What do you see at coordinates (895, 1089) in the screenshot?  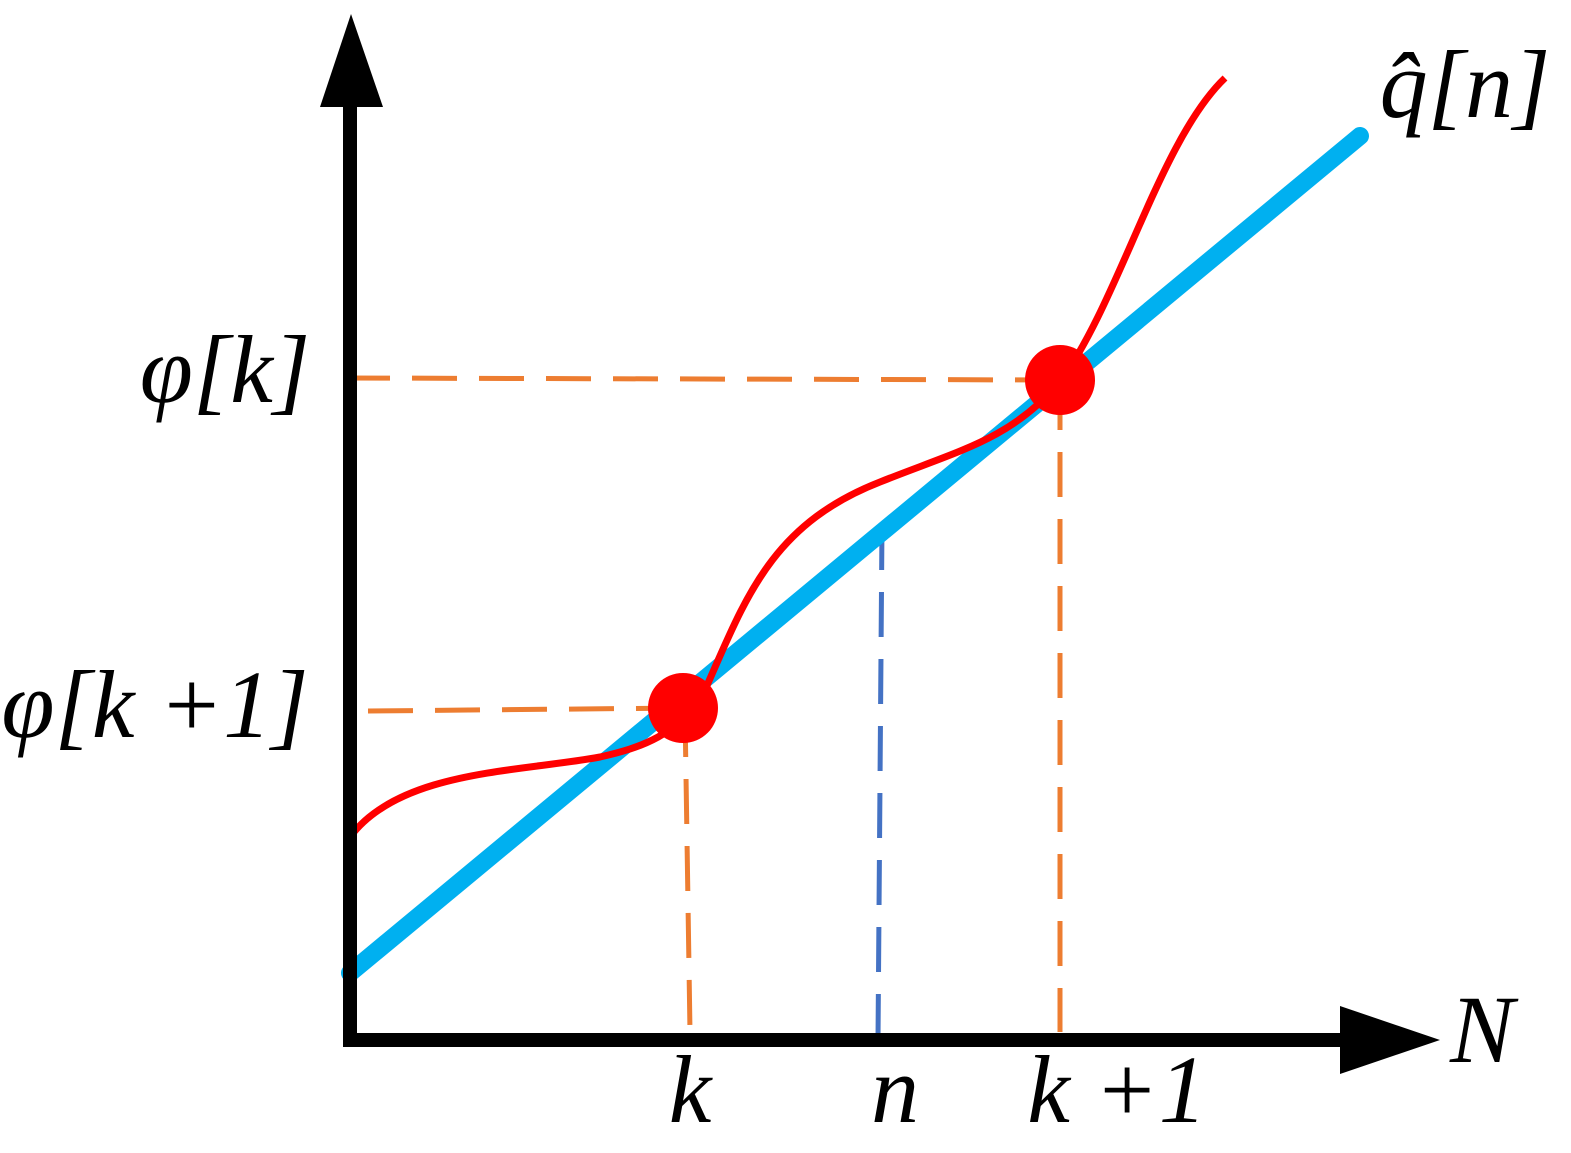 I see `x-label: n` at bounding box center [895, 1089].